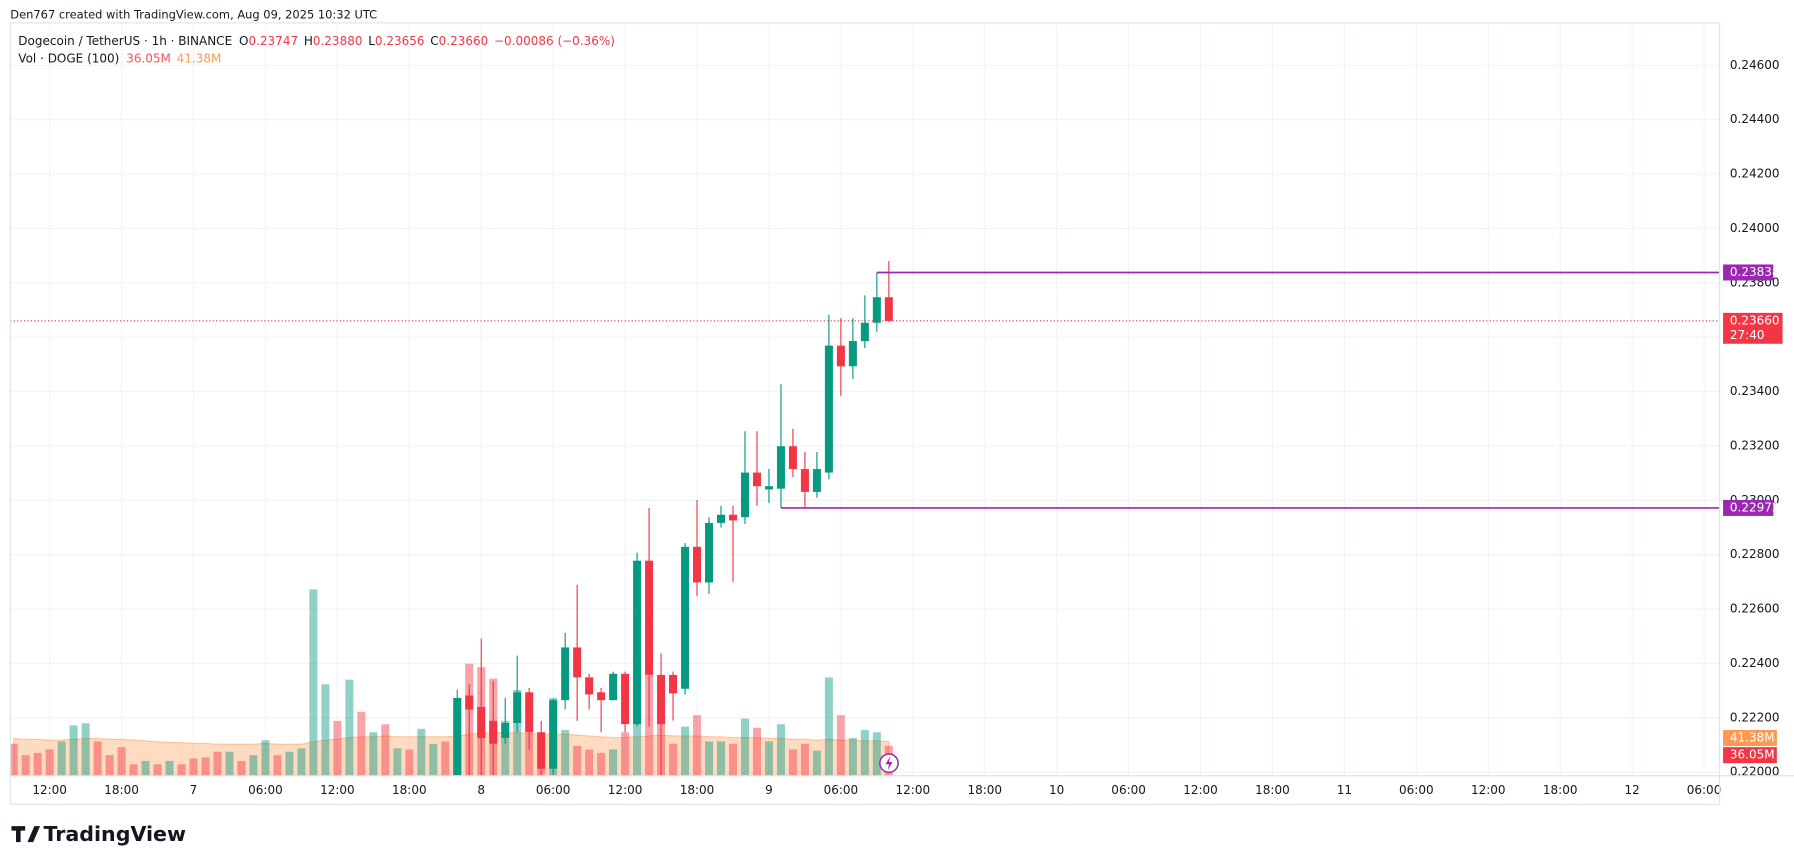 The height and width of the screenshot is (865, 1794). I want to click on ohlc-value: 0.23656, so click(400, 41).